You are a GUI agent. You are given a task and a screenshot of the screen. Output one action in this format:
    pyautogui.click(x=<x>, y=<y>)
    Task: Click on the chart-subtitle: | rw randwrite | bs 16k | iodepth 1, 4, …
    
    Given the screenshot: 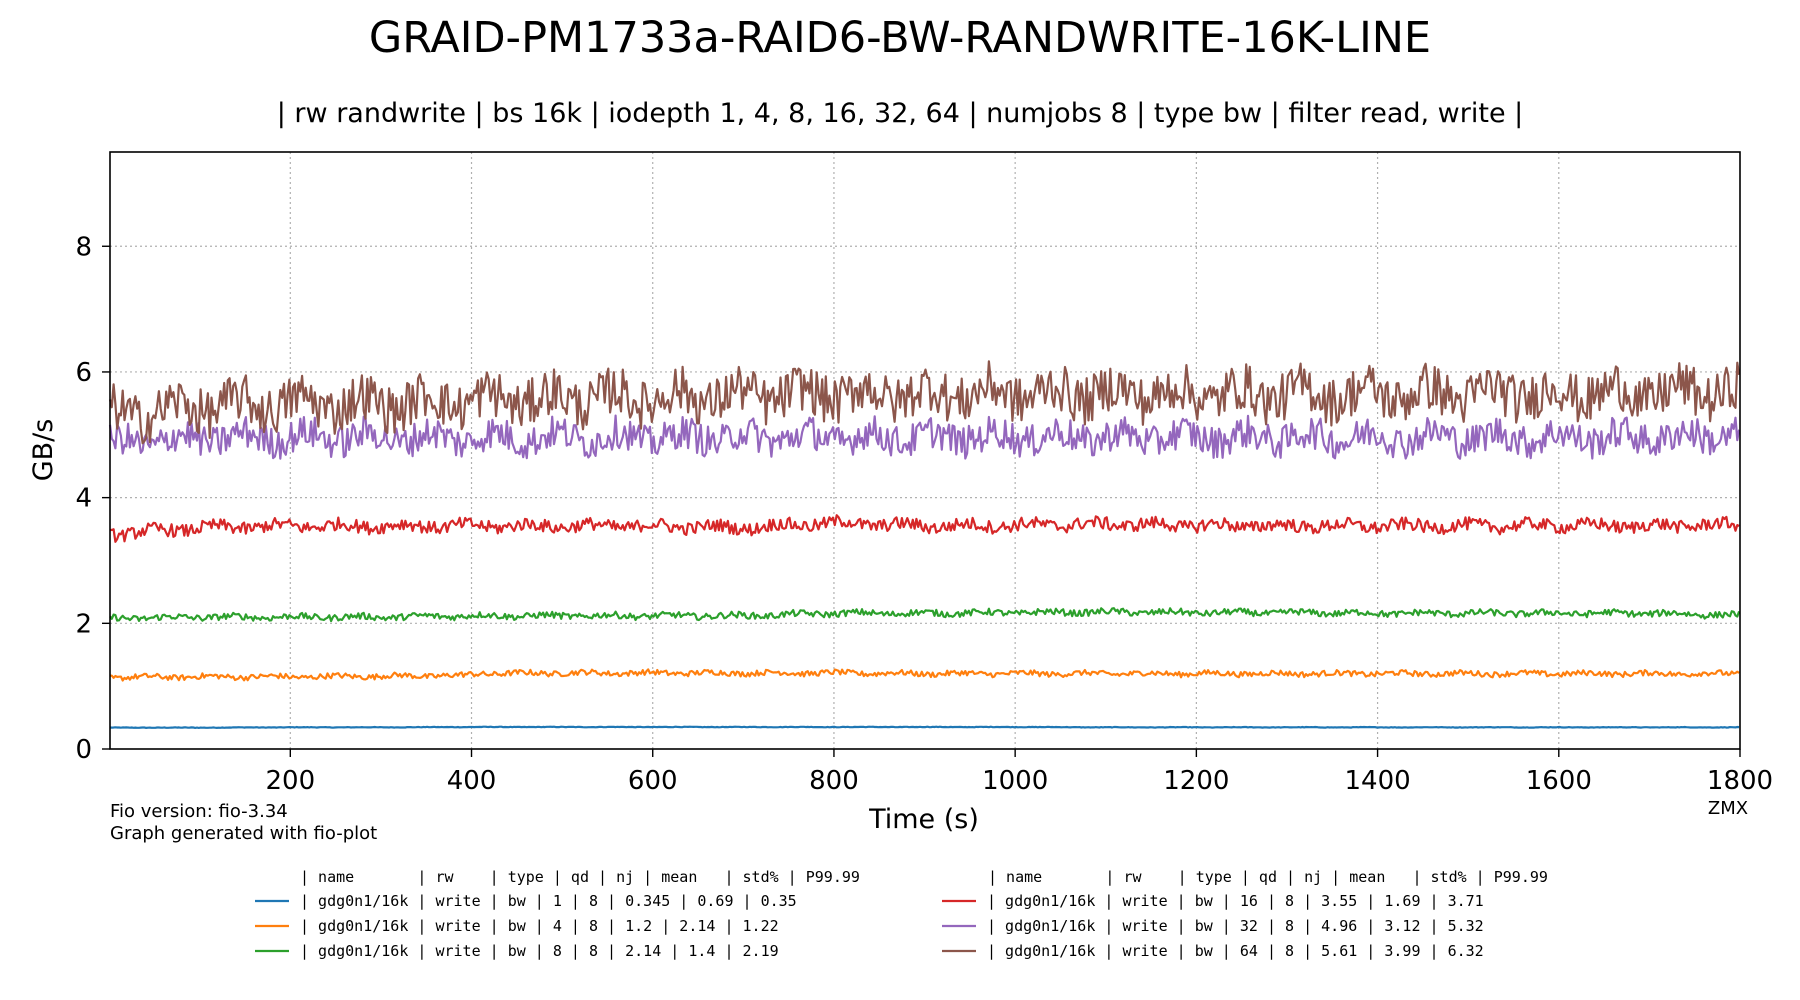 What is the action you would take?
    pyautogui.click(x=900, y=113)
    